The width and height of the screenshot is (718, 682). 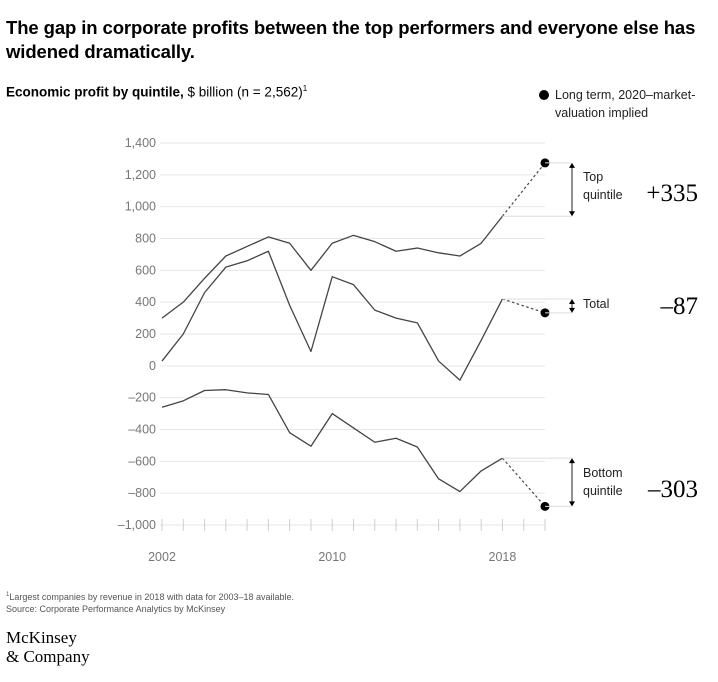 I want to click on y-tick-label: –800, so click(x=142, y=493).